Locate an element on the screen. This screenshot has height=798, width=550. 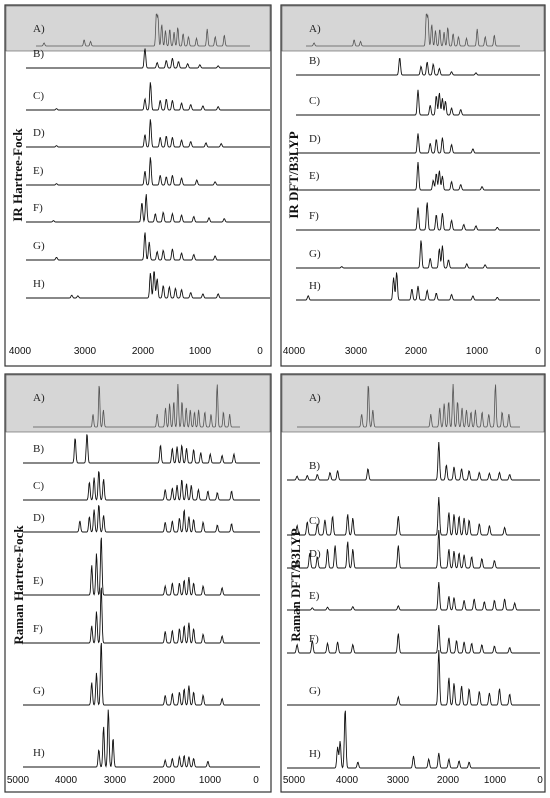
y-axis-label: Raman Hartree-Fock is located at coordinates (18, 585).